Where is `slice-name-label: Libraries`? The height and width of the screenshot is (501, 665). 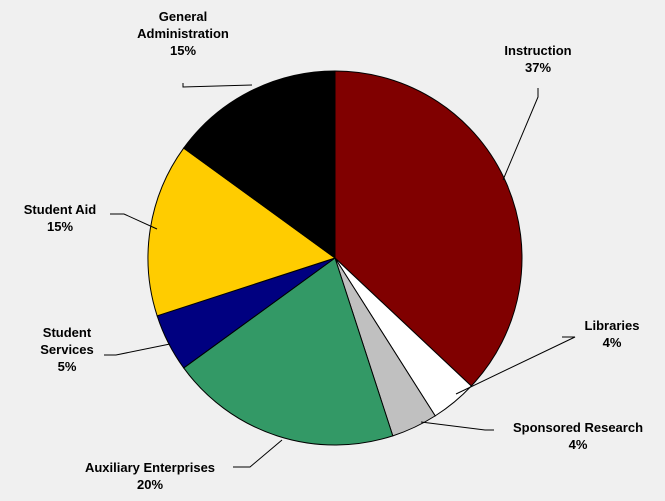
slice-name-label: Libraries is located at coordinates (612, 325).